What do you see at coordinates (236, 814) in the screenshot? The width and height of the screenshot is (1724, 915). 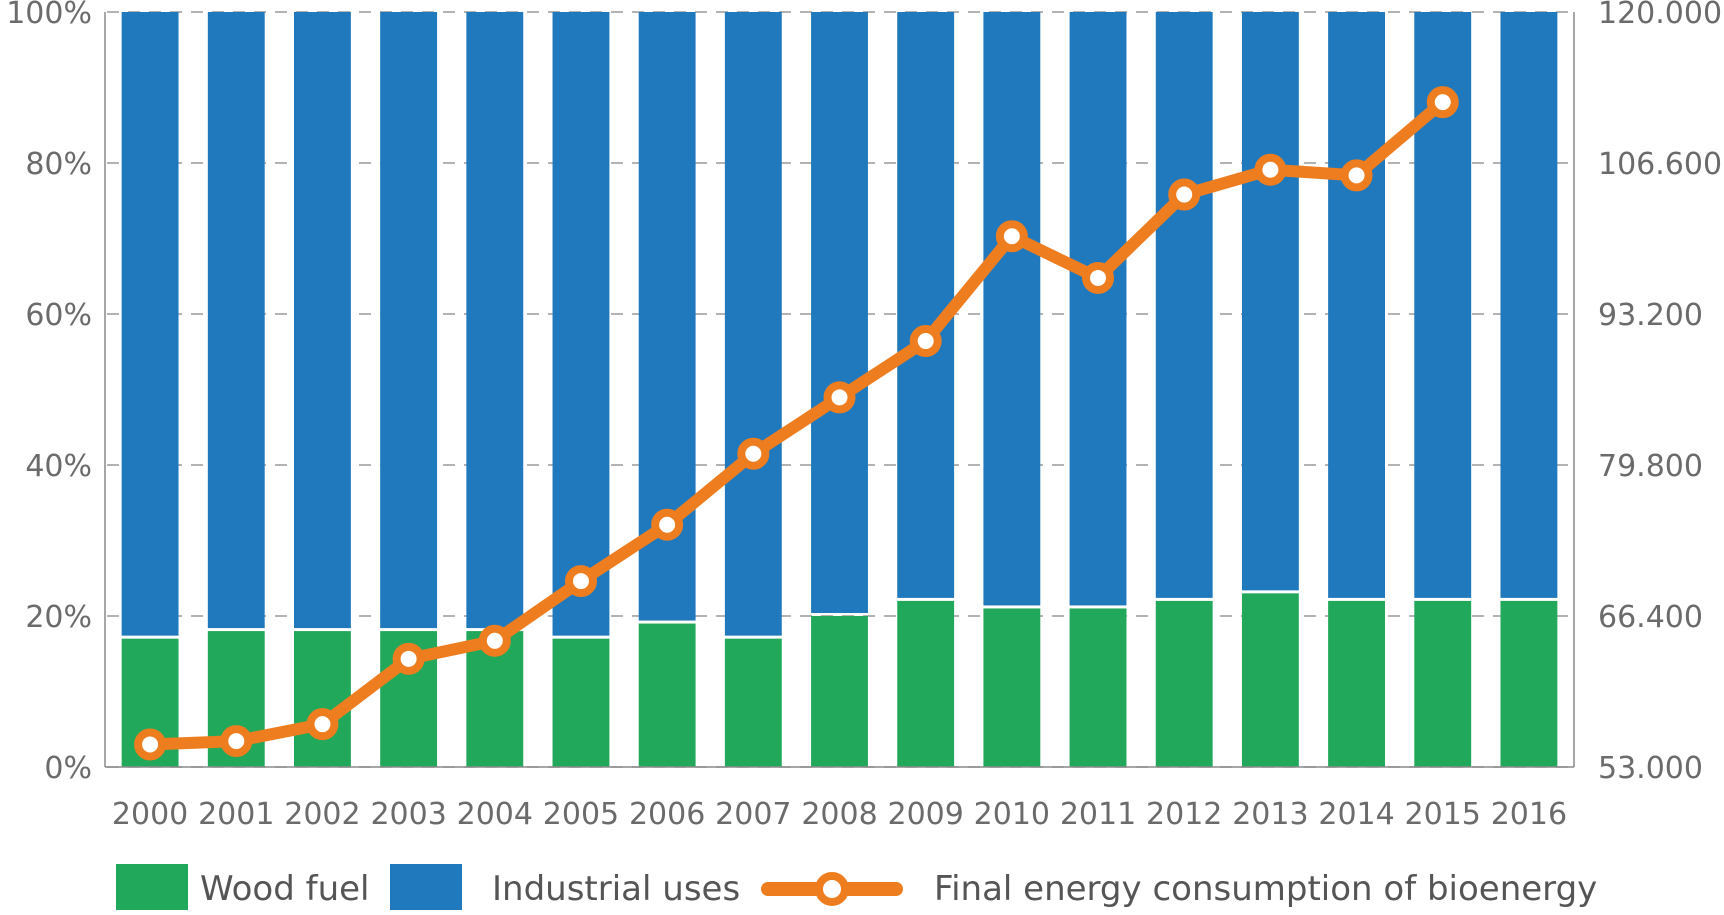 I see `x-tick-label: 2001` at bounding box center [236, 814].